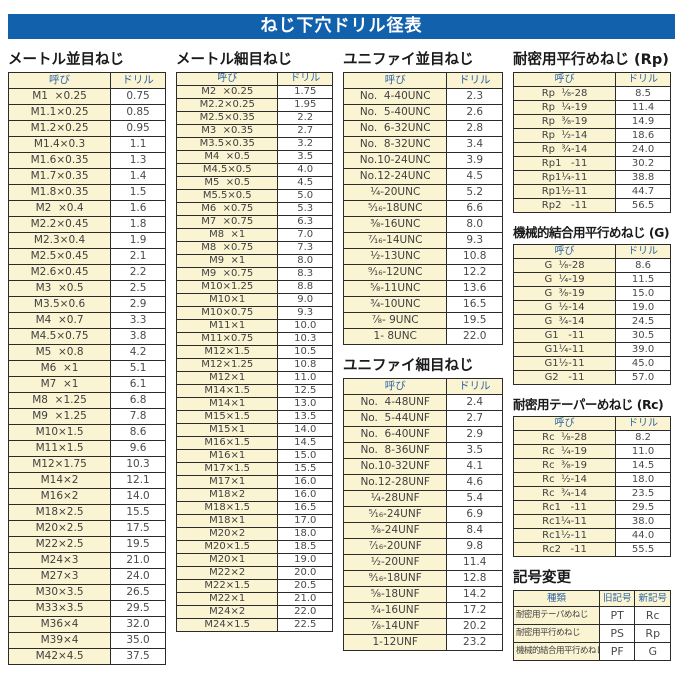 The height and width of the screenshot is (683, 683). I want to click on table-row: Rc1¹⁄₄-11 38.0, so click(591, 521).